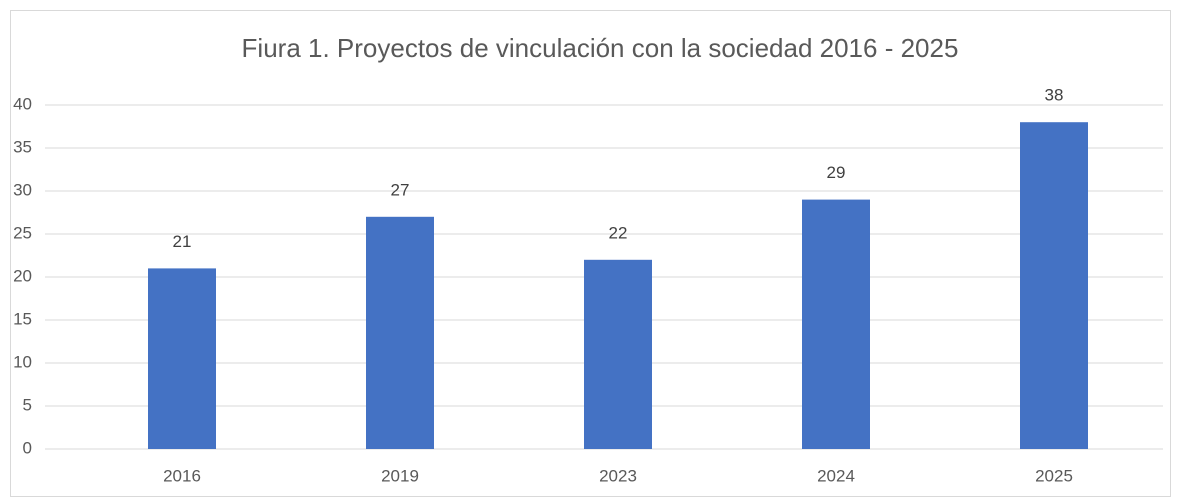 The width and height of the screenshot is (1181, 501). What do you see at coordinates (1054, 475) in the screenshot?
I see `x-tick-label: 2025` at bounding box center [1054, 475].